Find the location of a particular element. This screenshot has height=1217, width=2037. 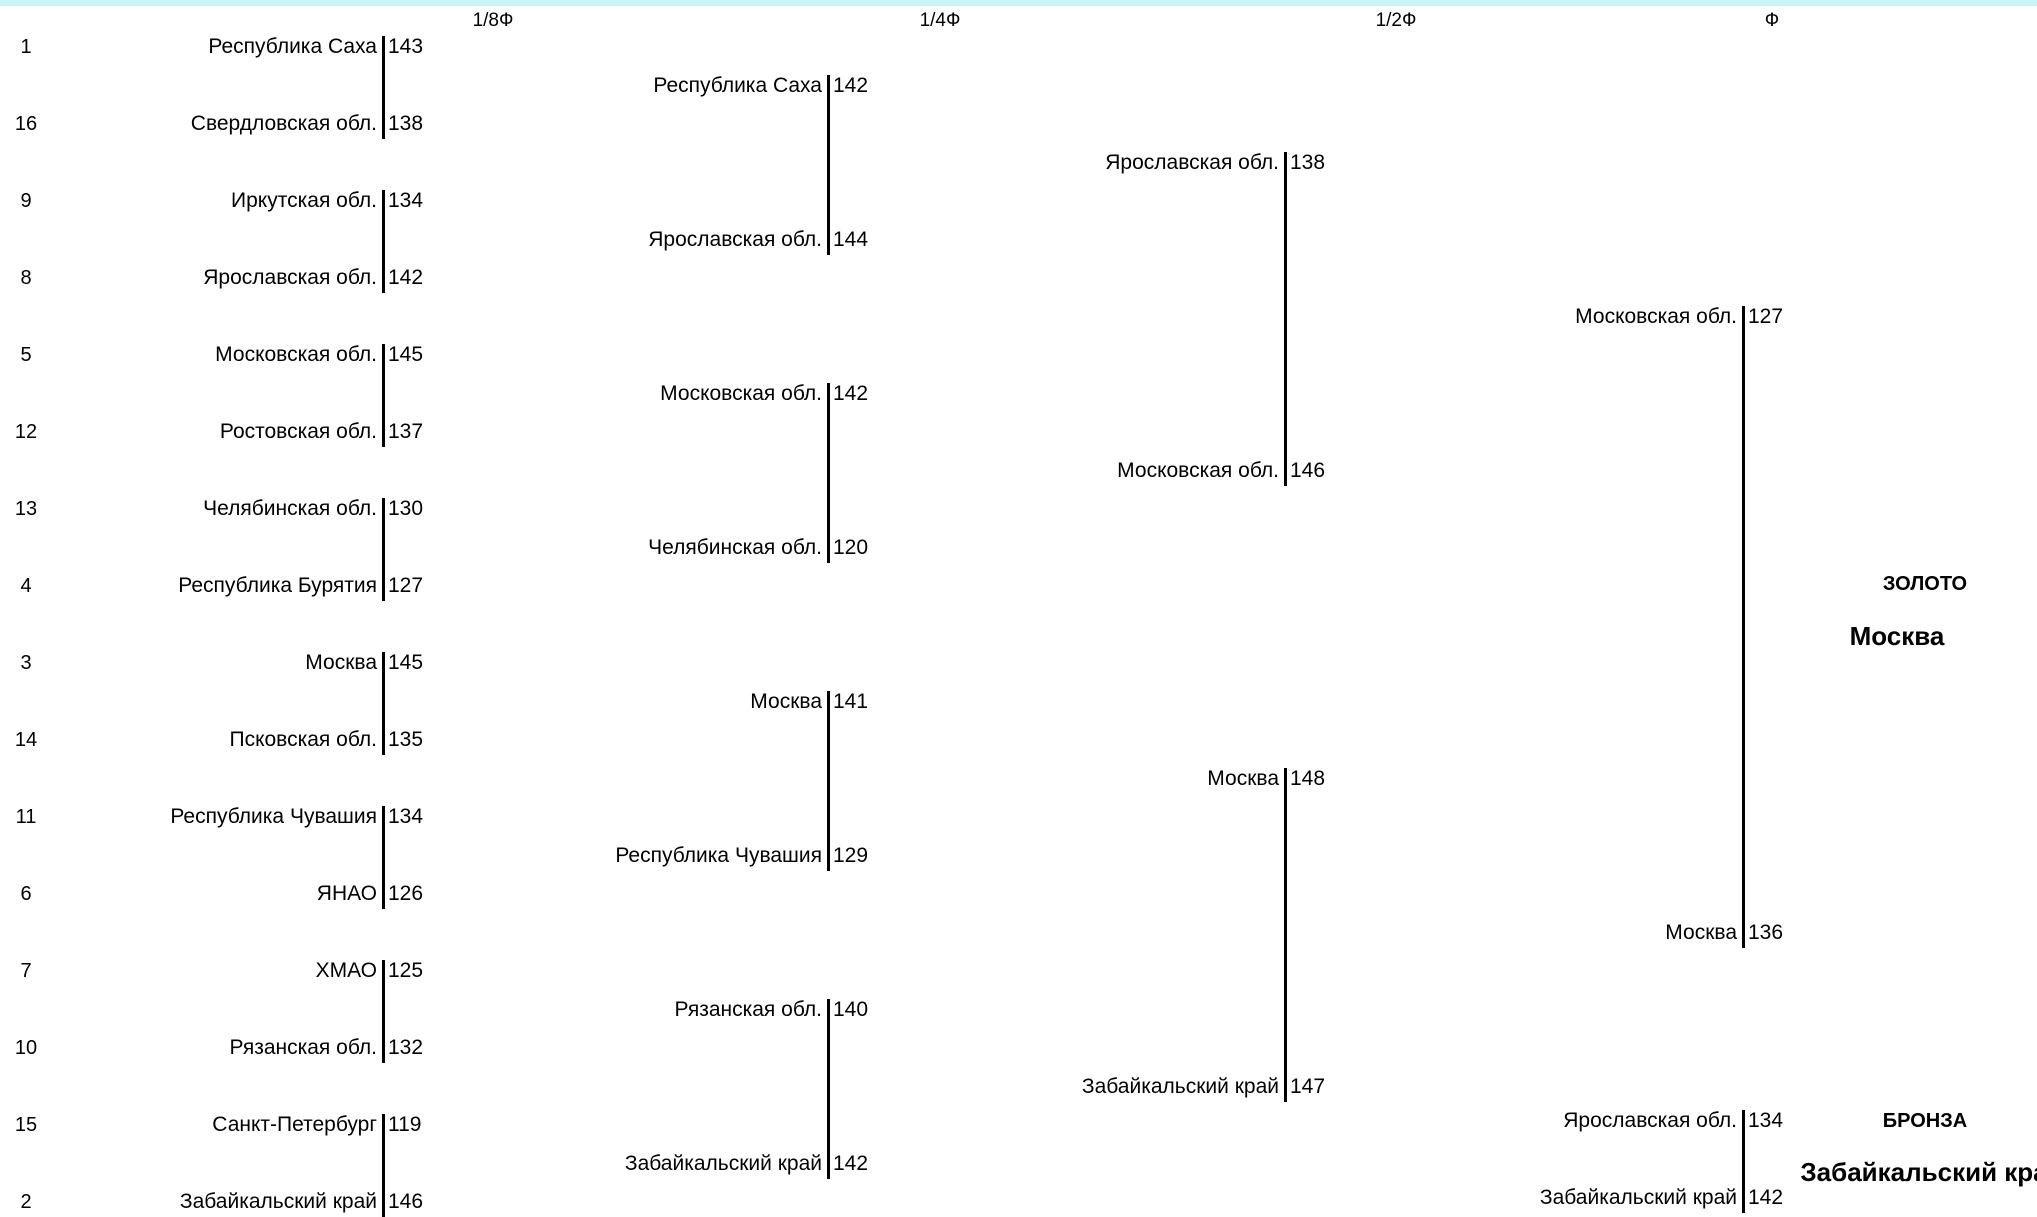

team-score: 140 is located at coordinates (851, 1009).